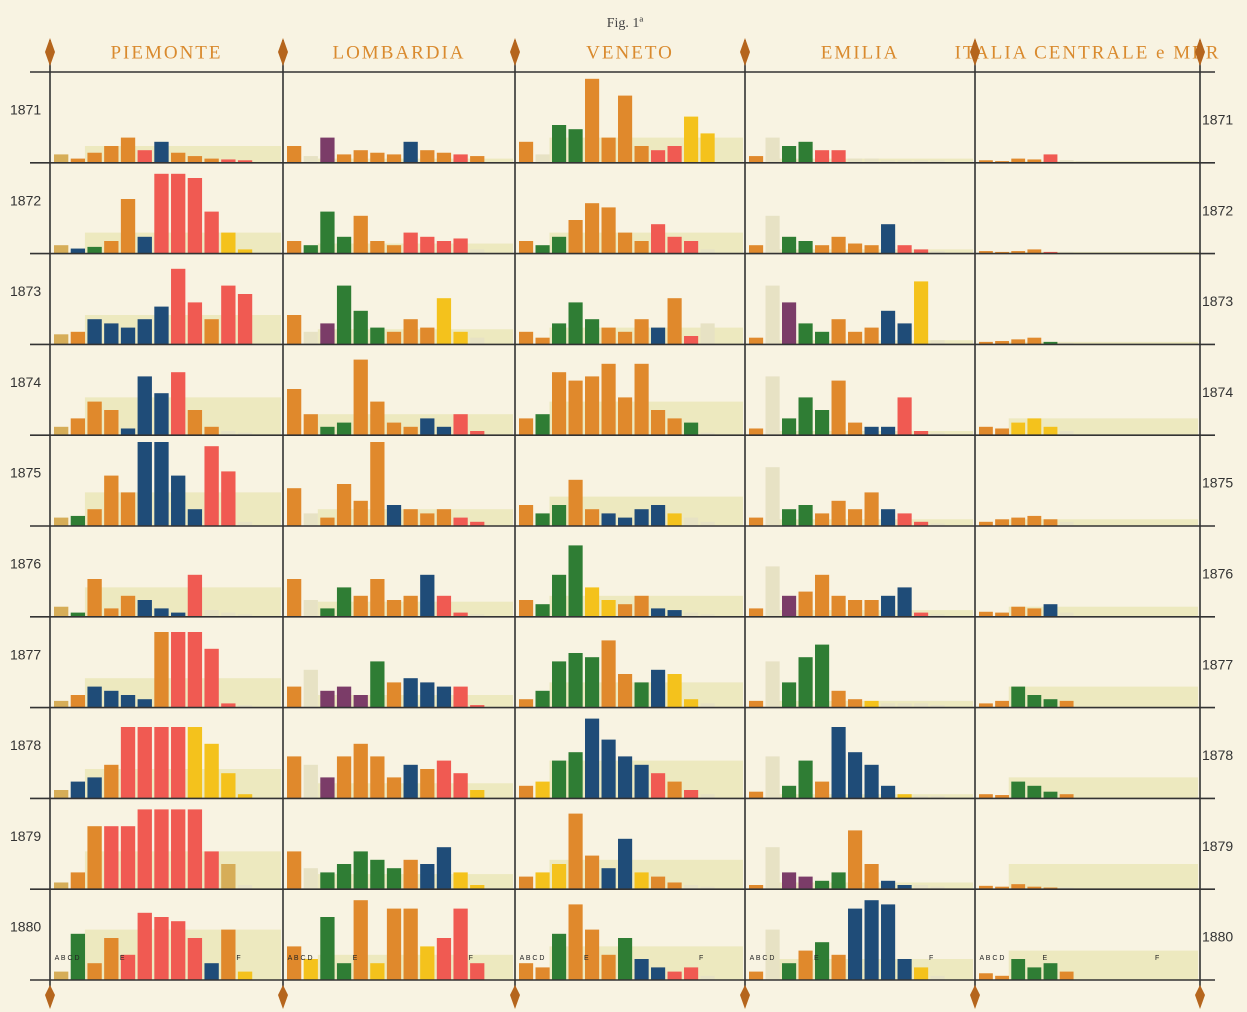 The width and height of the screenshot is (1247, 1012). I want to click on band, so click(1103, 522).